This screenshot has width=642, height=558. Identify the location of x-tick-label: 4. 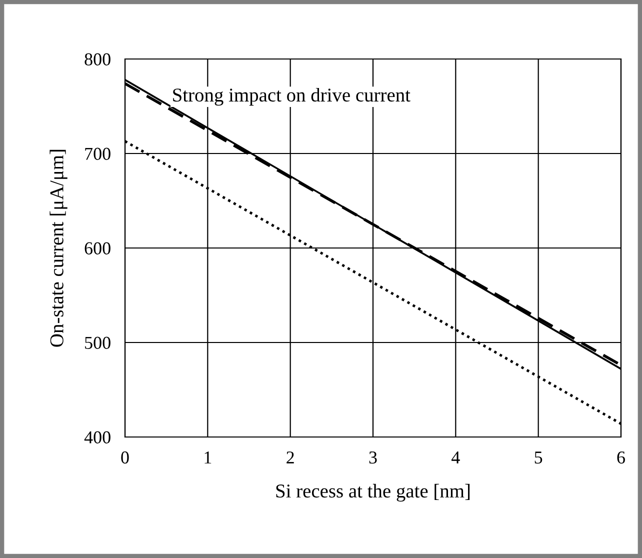
(456, 458).